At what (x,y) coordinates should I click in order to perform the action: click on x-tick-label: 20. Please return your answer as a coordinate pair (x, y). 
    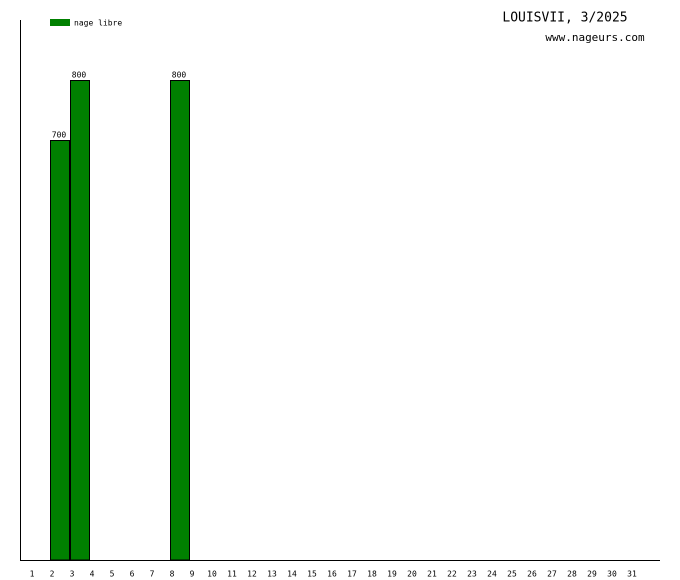
    Looking at the image, I should click on (412, 574).